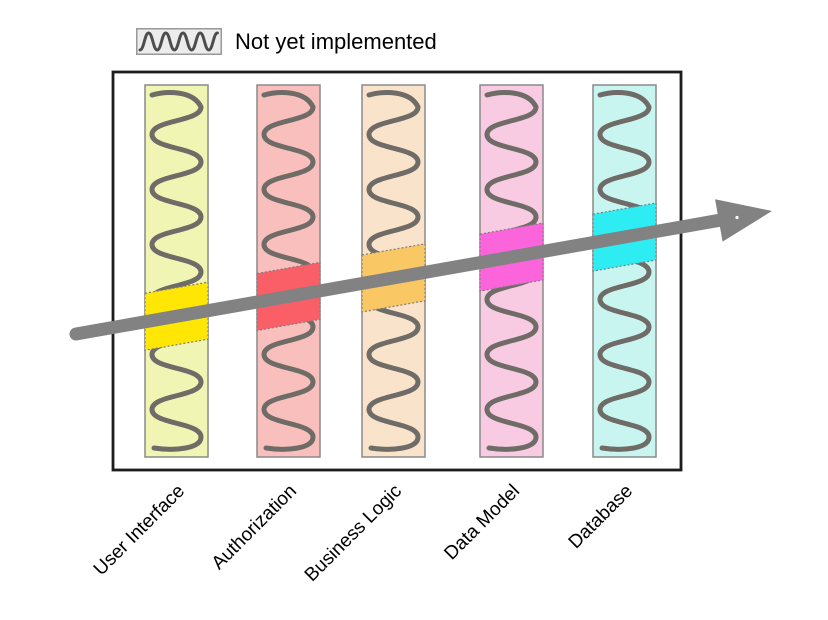 This screenshot has width=828, height=620. What do you see at coordinates (254, 527) in the screenshot?
I see `layer-label-authorization: Authorization` at bounding box center [254, 527].